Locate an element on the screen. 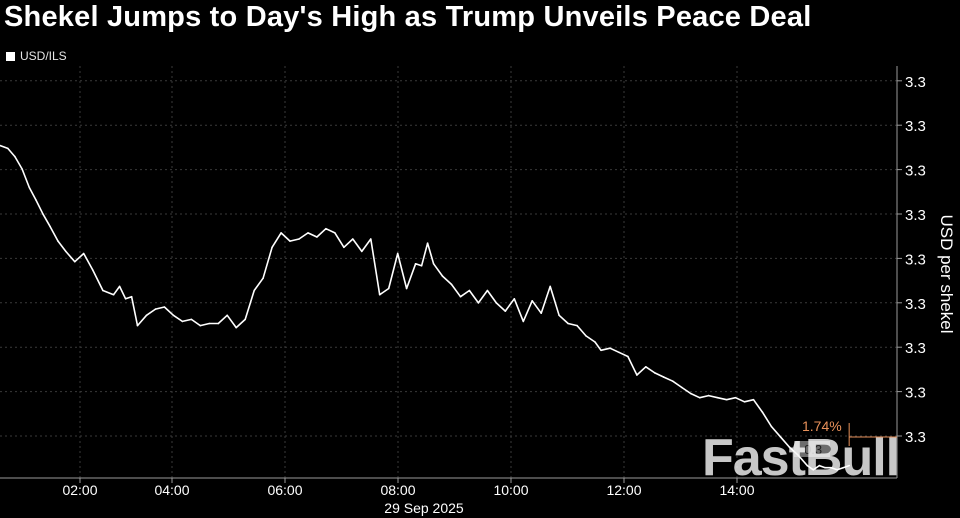 The width and height of the screenshot is (960, 518). last-value-box-label: 0.3 is located at coordinates (813, 449).